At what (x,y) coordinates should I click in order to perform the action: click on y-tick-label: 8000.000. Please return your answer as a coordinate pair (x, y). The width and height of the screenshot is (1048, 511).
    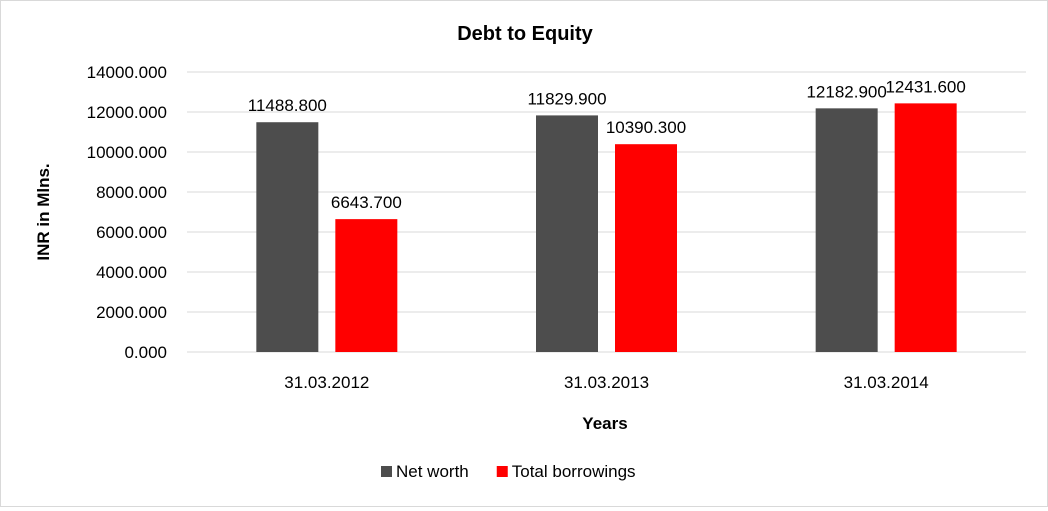
    Looking at the image, I should click on (131, 192).